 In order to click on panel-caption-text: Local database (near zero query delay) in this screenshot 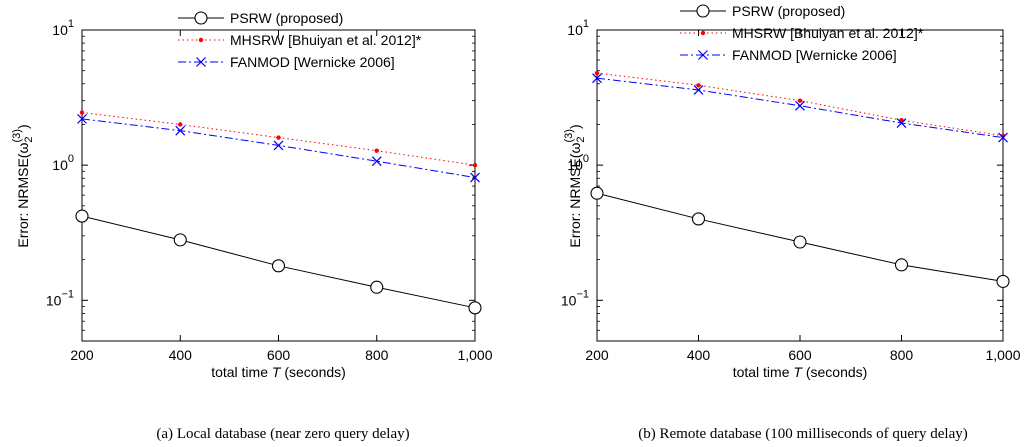, I will do `click(293, 434)`.